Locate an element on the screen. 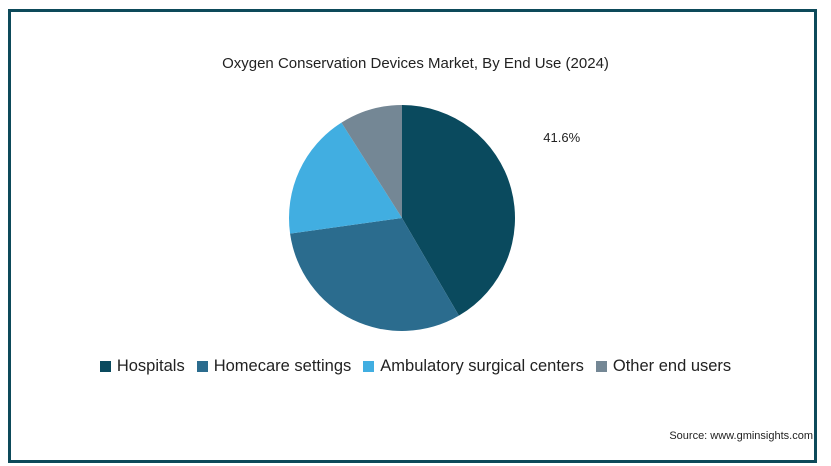 This screenshot has height=466, width=831. legend-label-hospitals: Hospitals is located at coordinates (150, 366).